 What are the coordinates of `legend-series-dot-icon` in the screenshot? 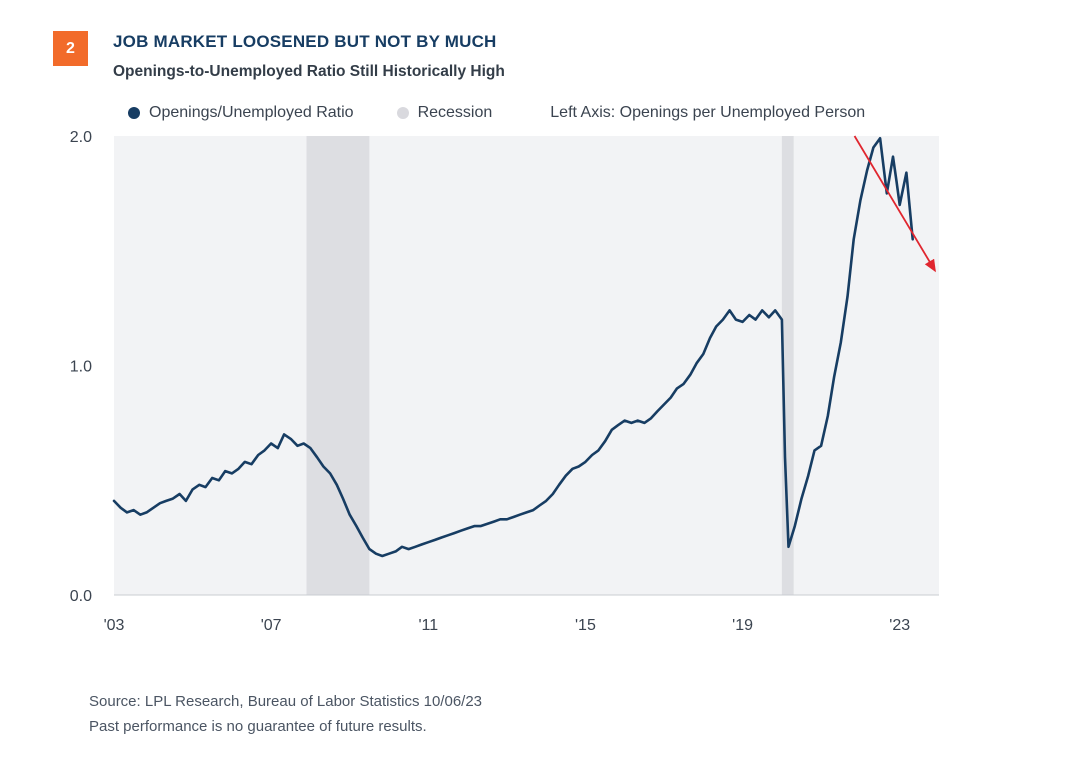 It's located at (134, 113).